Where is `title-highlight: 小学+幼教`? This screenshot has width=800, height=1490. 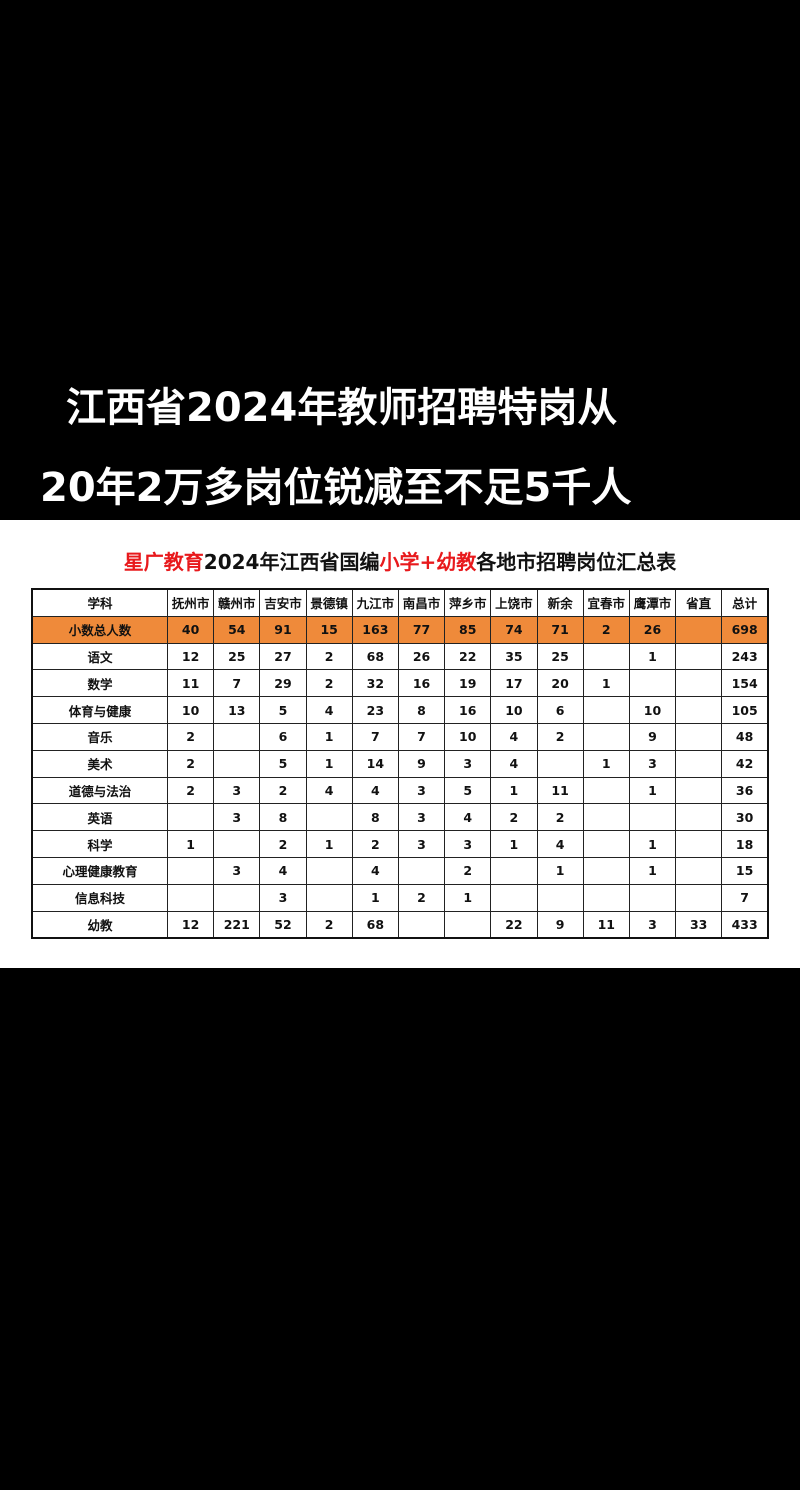
title-highlight: 小学+幼教 is located at coordinates (428, 562).